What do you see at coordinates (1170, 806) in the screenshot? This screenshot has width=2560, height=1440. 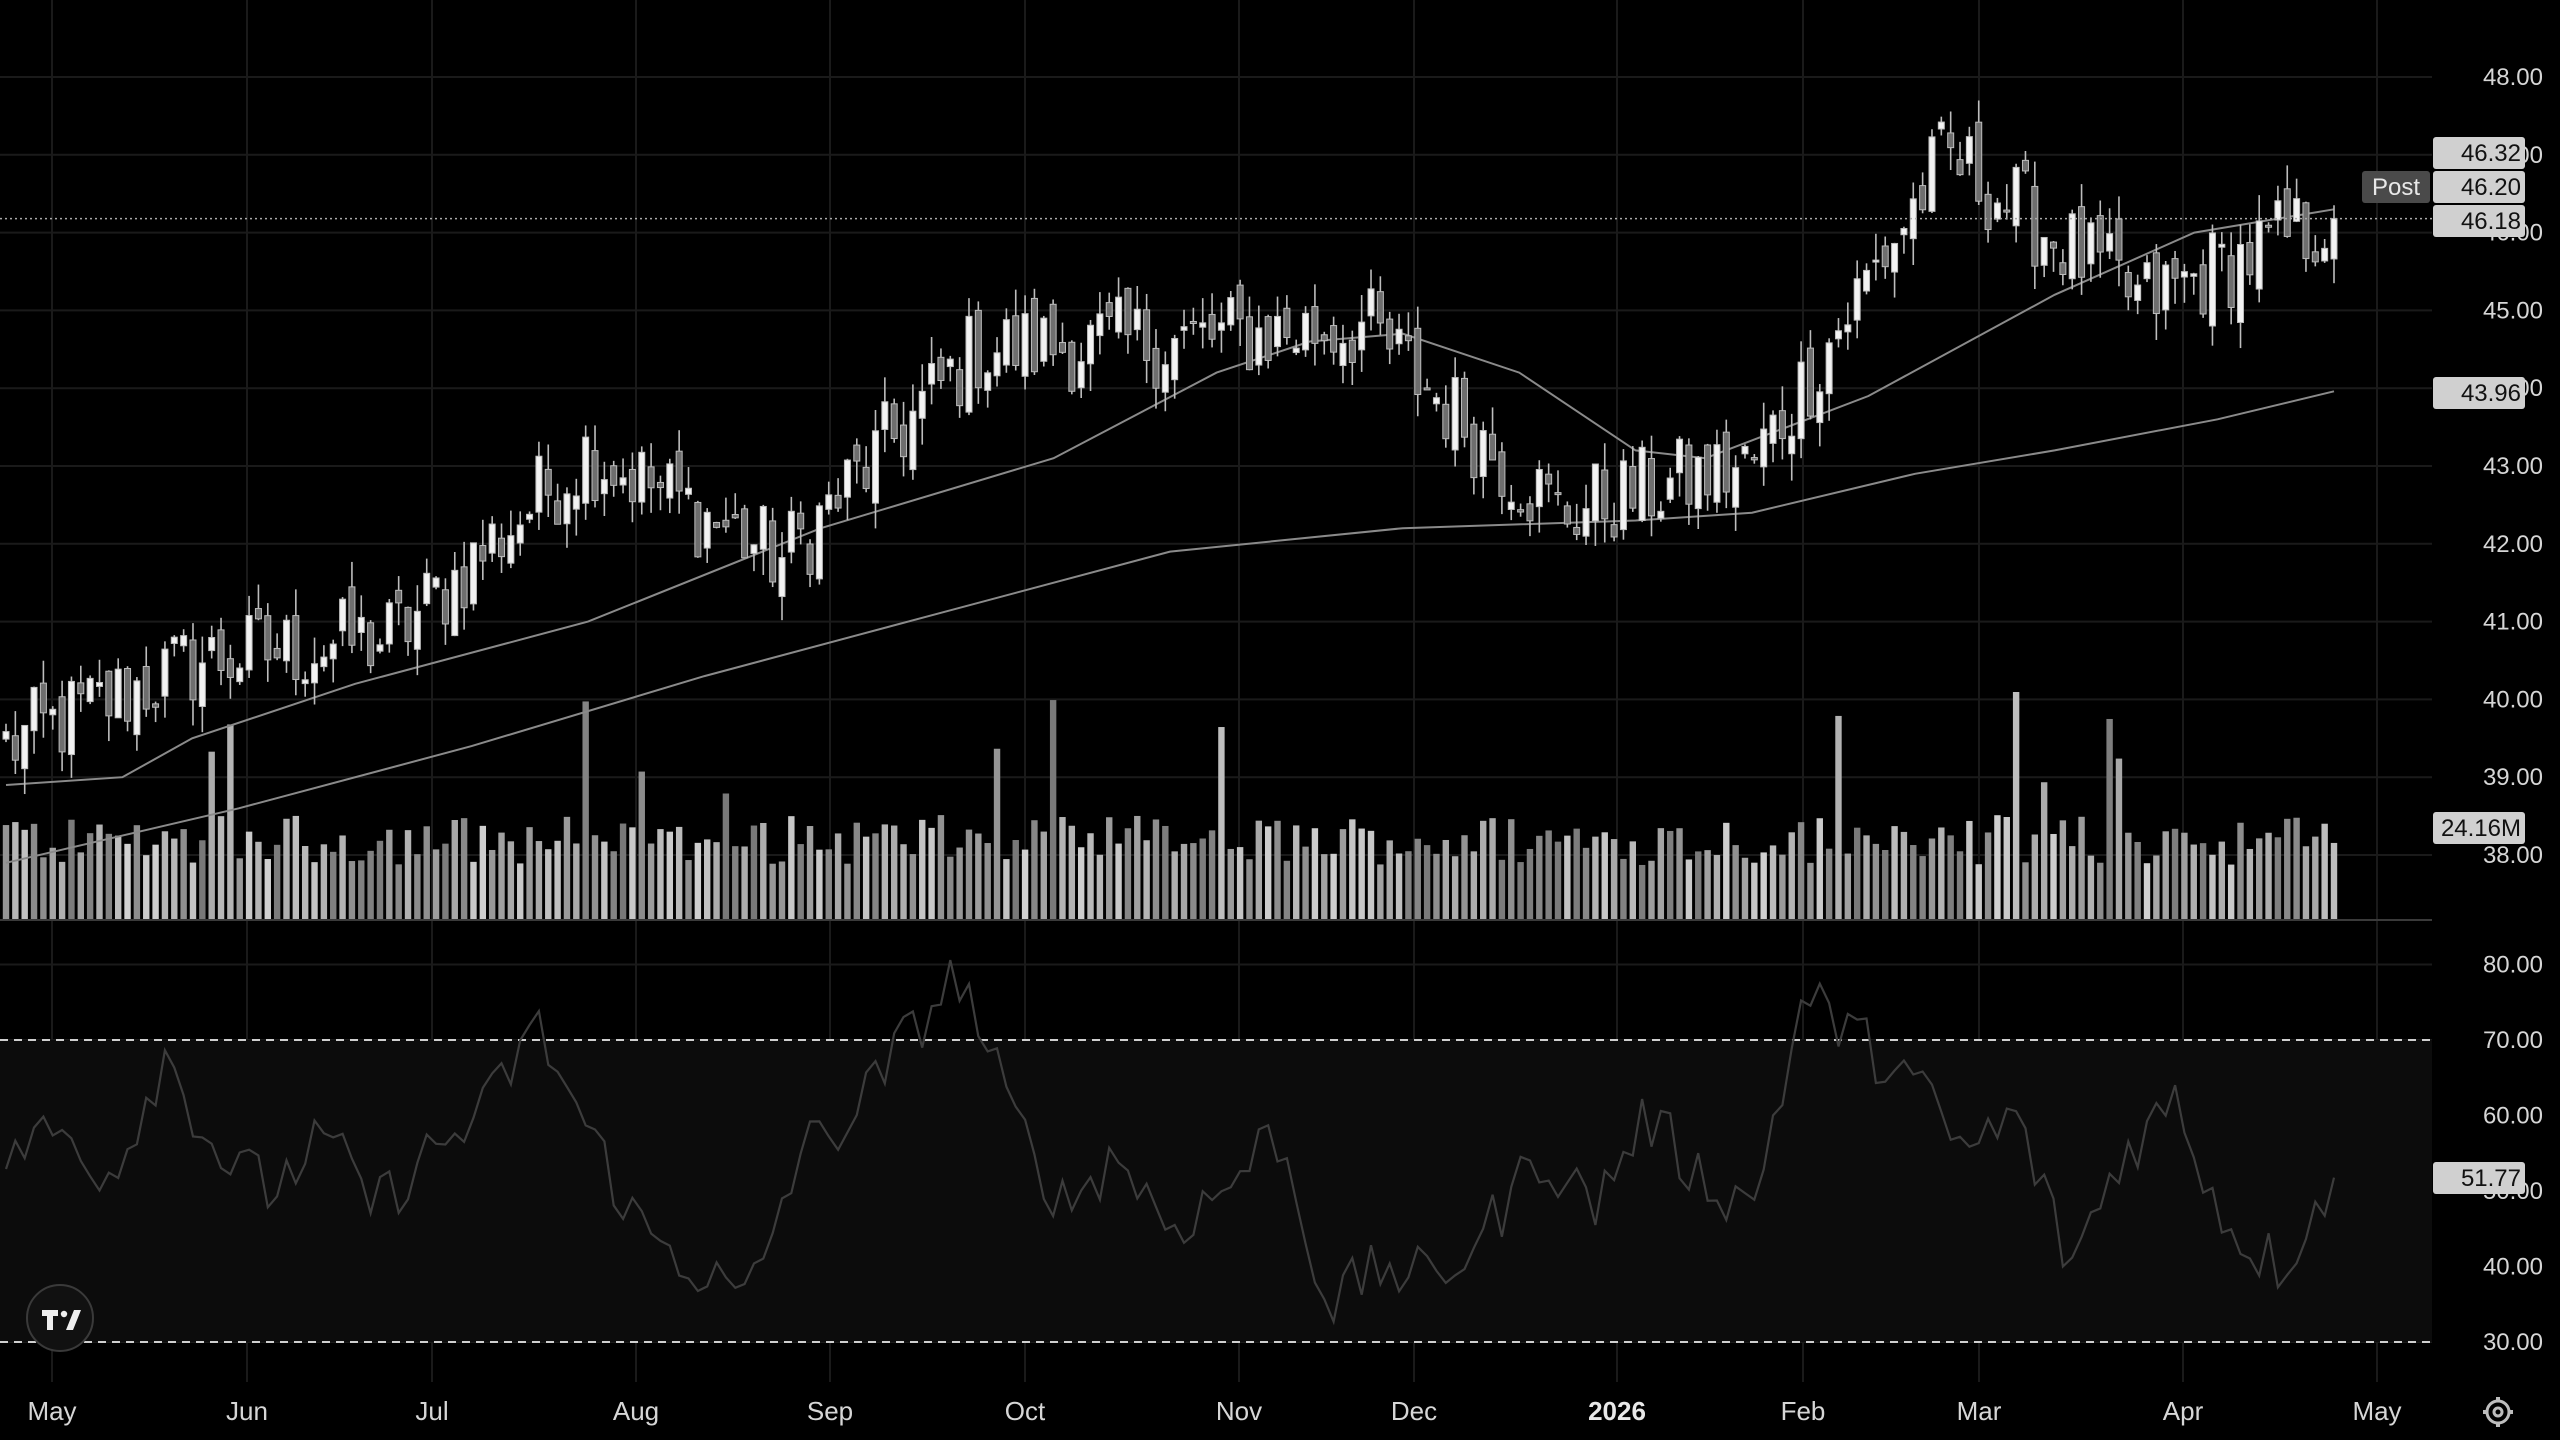 I see `volume-bars` at bounding box center [1170, 806].